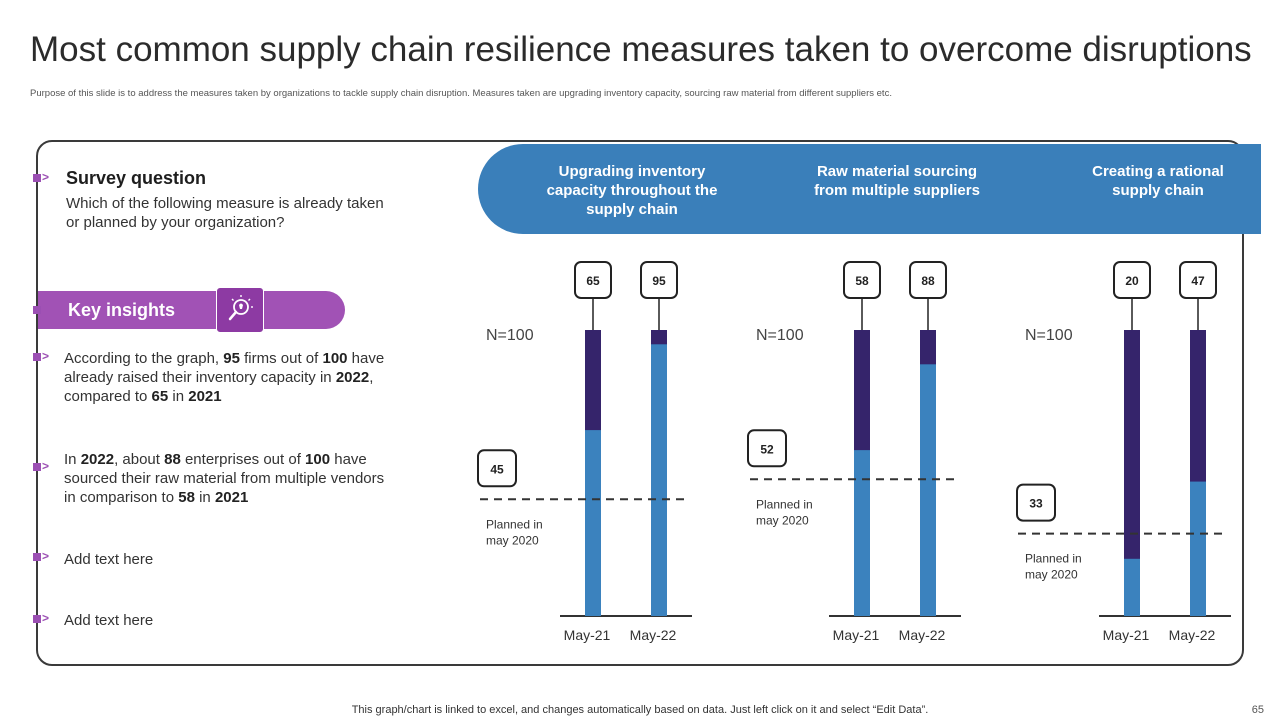 Image resolution: width=1280 pixels, height=720 pixels. I want to click on planned-value: 45, so click(497, 469).